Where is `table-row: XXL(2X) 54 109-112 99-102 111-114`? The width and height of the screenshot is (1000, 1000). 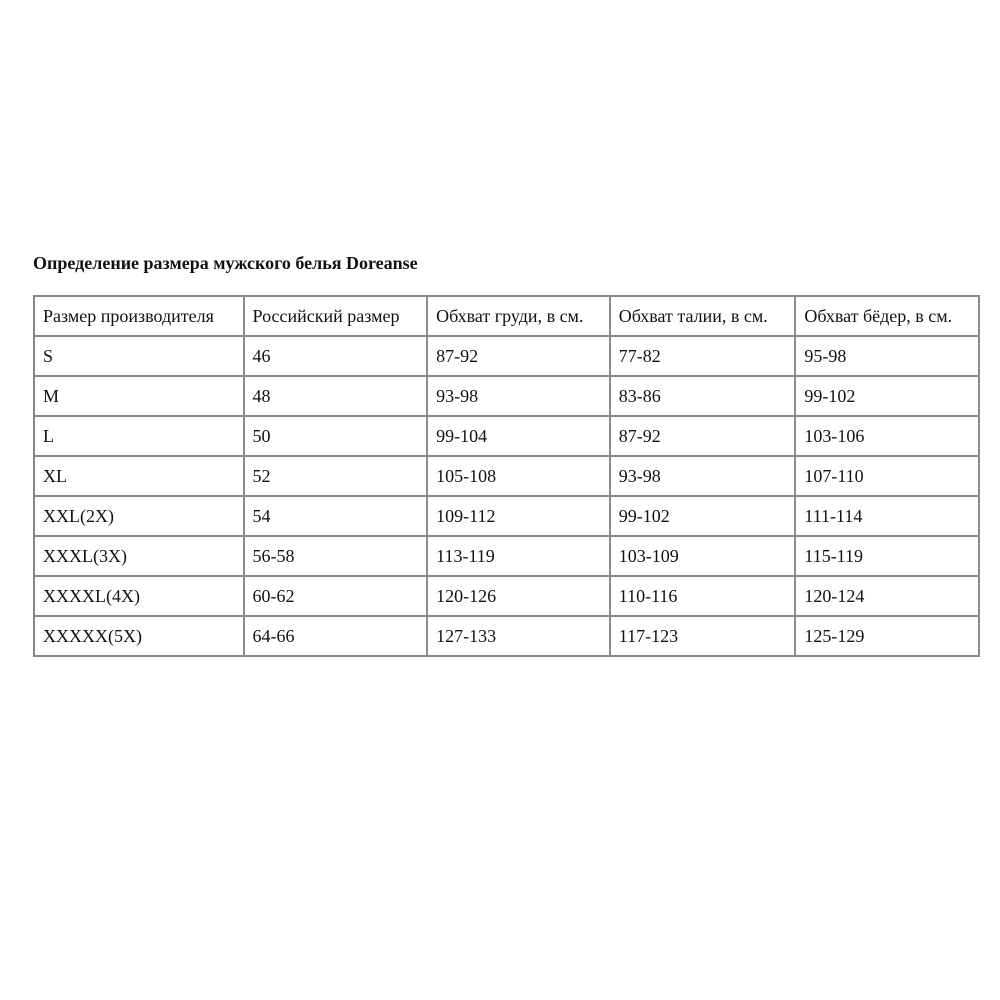
table-row: XXL(2X) 54 109-112 99-102 111-114 is located at coordinates (506, 516).